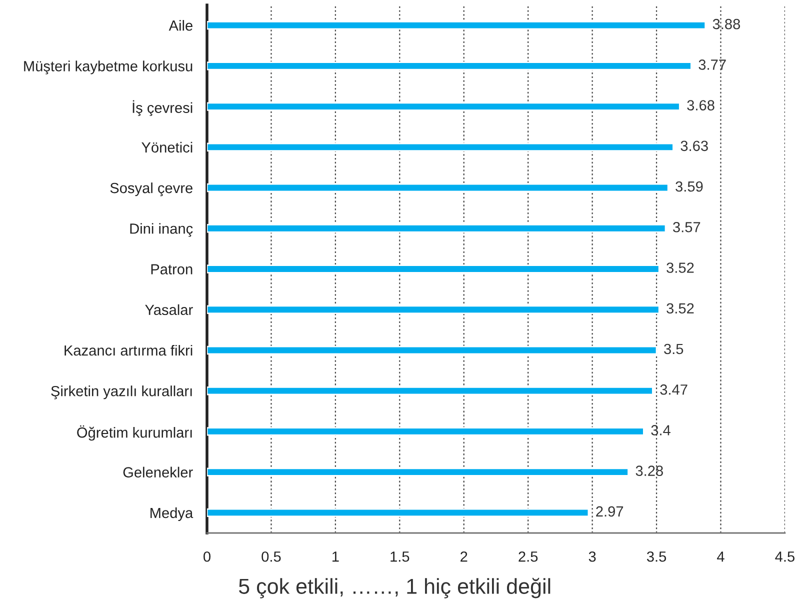 This screenshot has width=800, height=616. Describe the element at coordinates (271, 556) in the screenshot. I see `x-tick-label: 0.5` at that location.